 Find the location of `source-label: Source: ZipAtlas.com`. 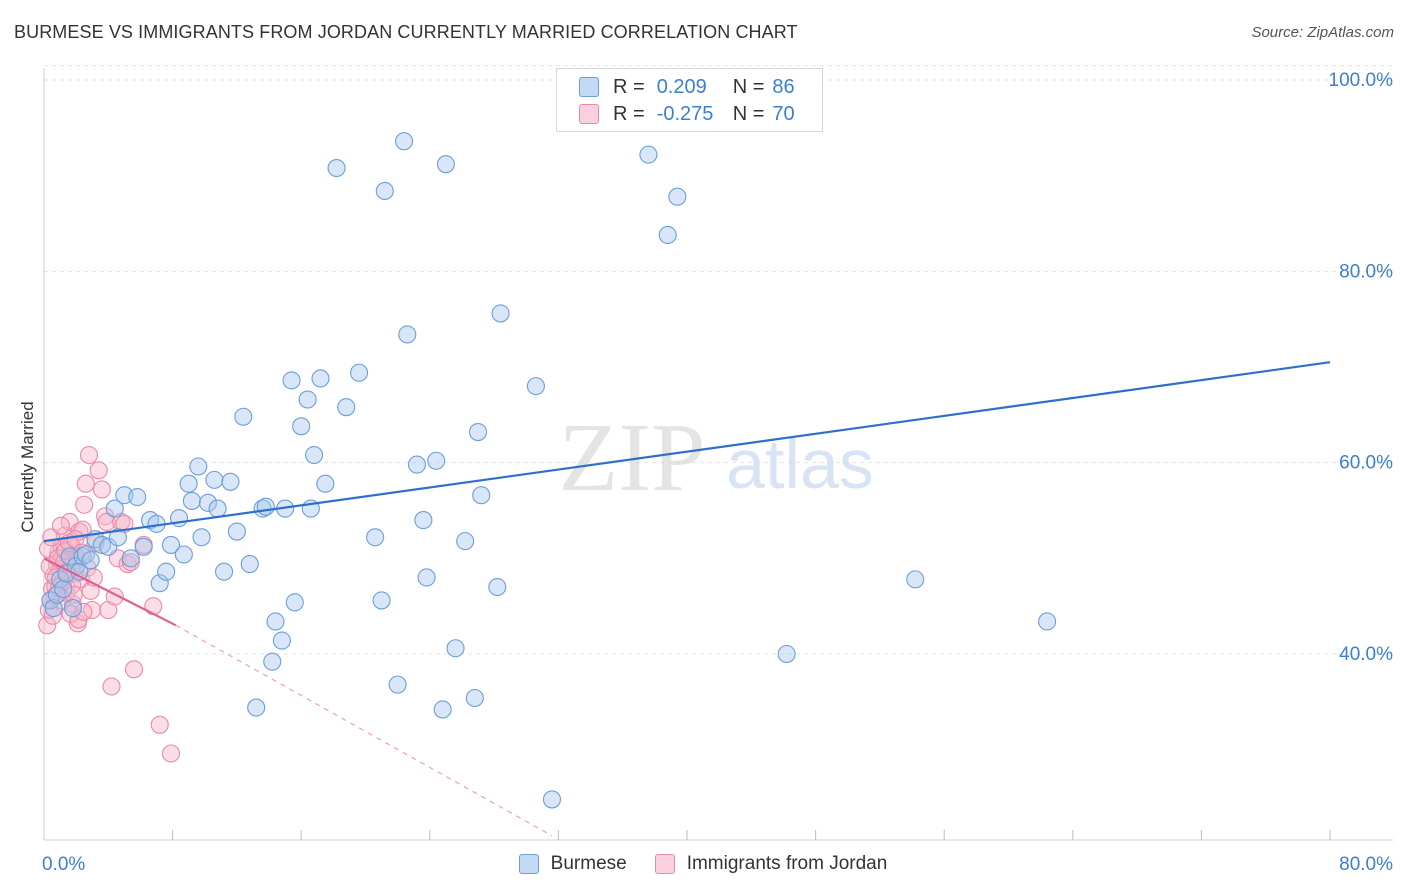

source-label: Source: ZipAtlas.com is located at coordinates (1322, 32).